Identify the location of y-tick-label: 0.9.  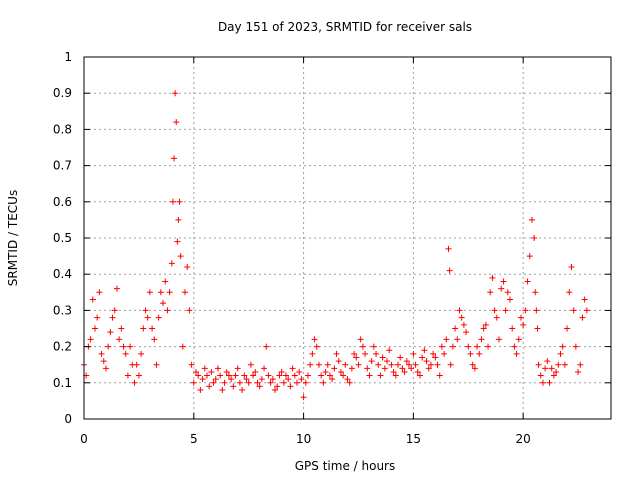
(62, 93).